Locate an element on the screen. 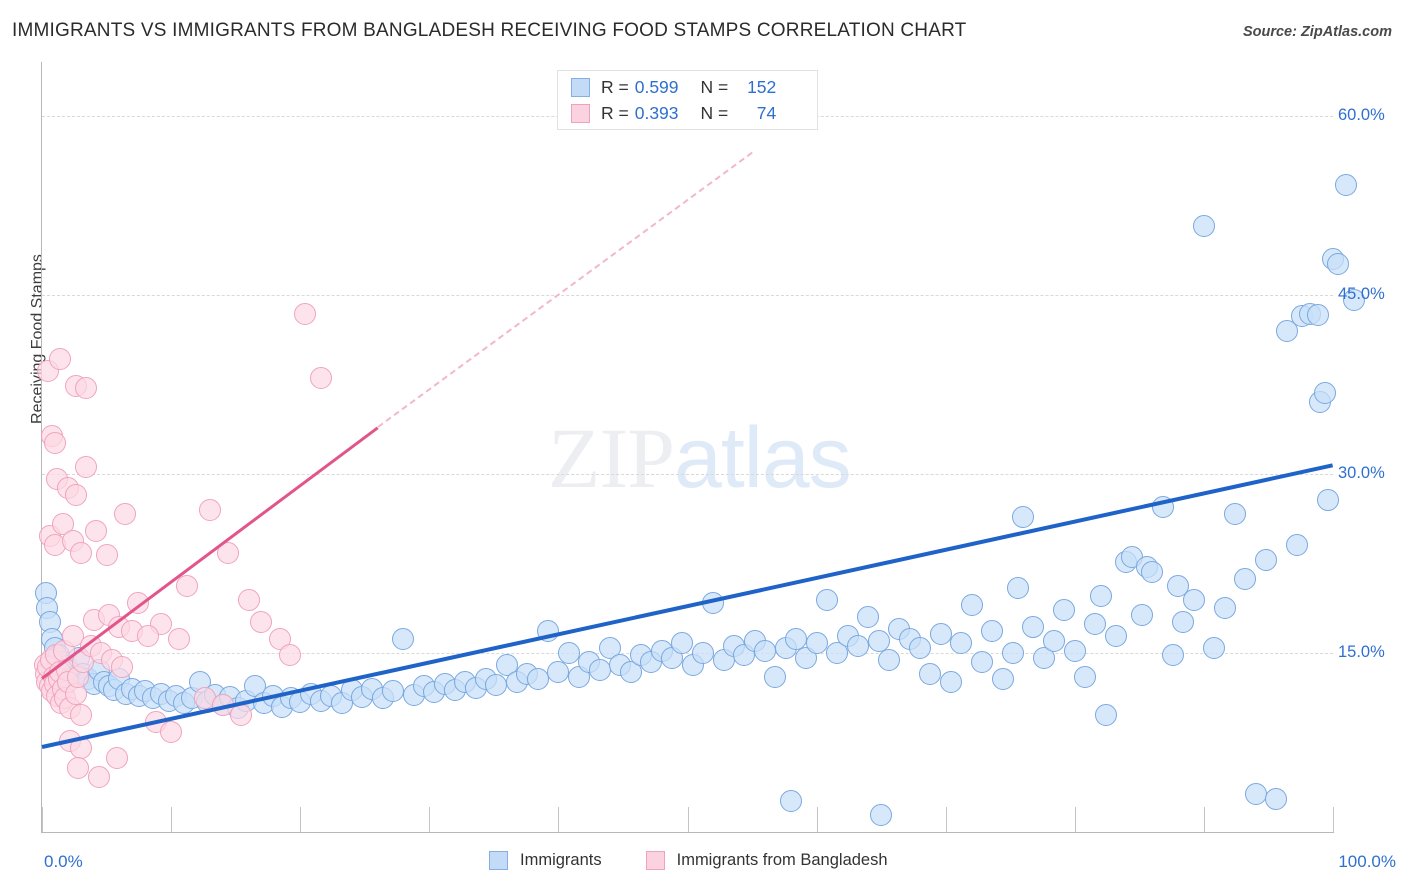  legend-swatch-pink-icon is located at coordinates (655, 860).